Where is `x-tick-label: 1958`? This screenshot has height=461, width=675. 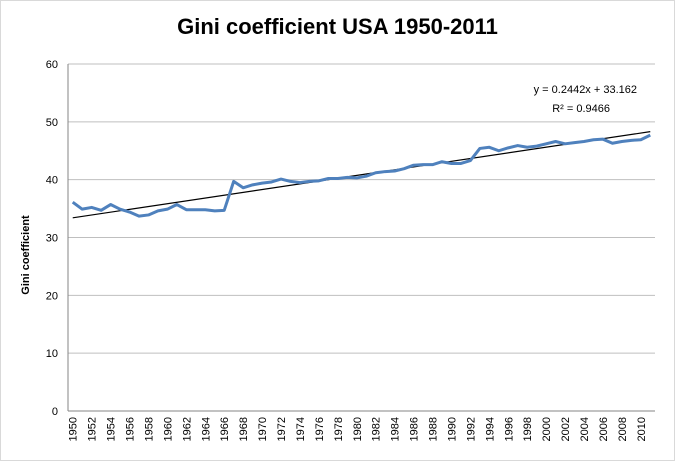
x-tick-label: 1958 is located at coordinates (149, 429).